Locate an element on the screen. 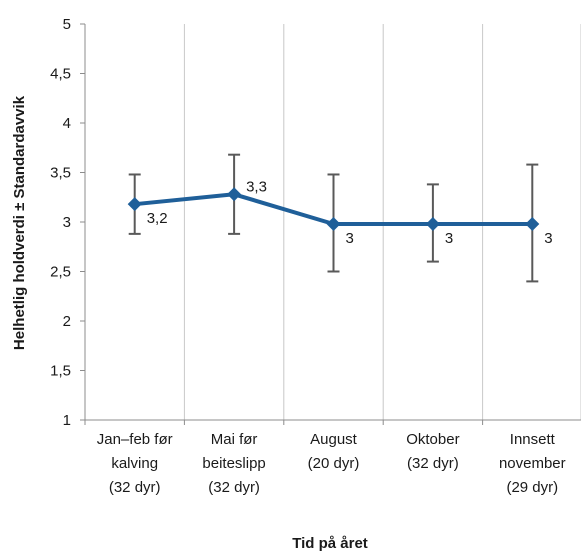  x-tick-label: August (20 dyr) is located at coordinates (334, 451).